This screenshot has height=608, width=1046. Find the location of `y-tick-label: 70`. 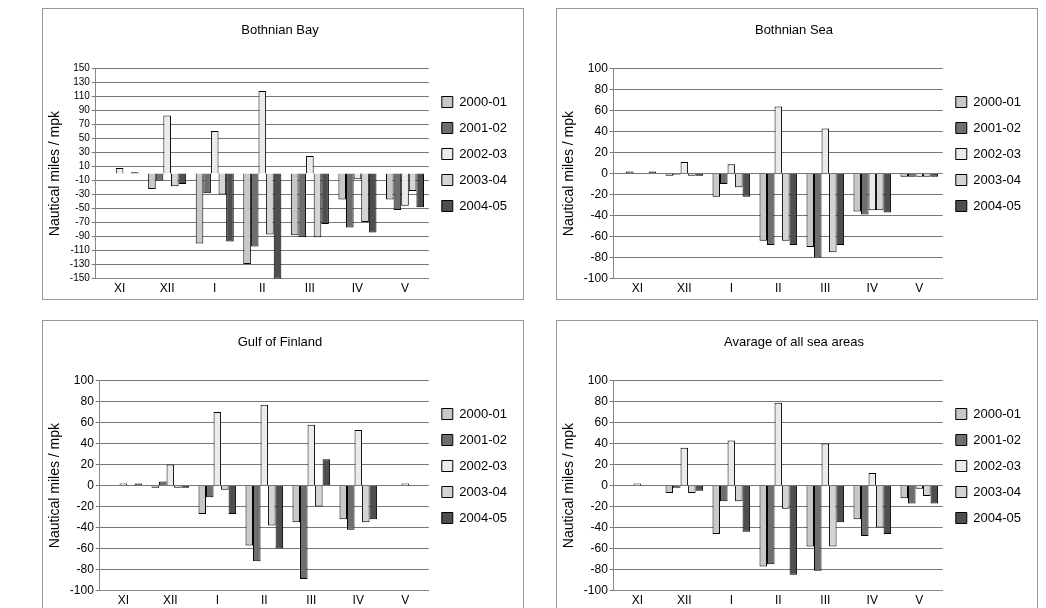

y-tick-label: 70 is located at coordinates (84, 124).